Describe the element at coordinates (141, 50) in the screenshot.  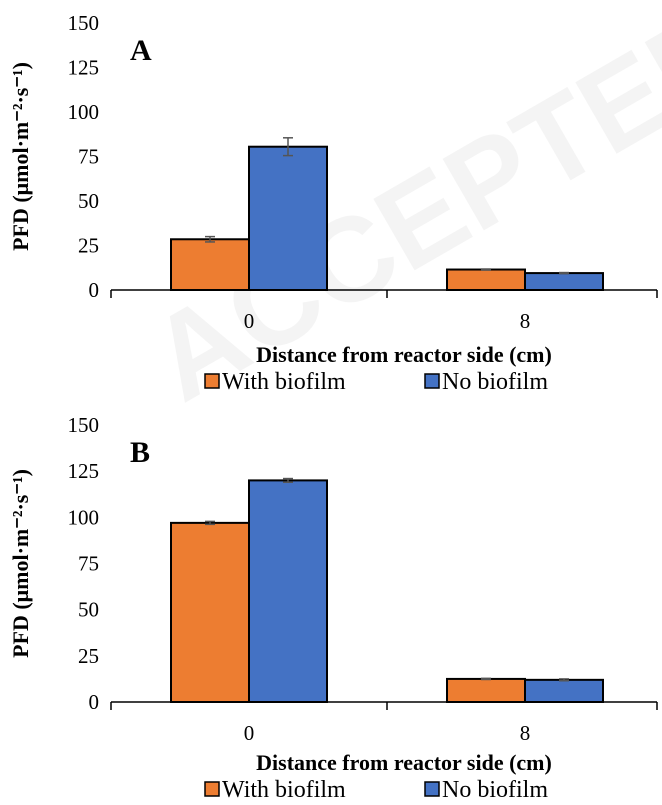
I see `panel-label: A` at that location.